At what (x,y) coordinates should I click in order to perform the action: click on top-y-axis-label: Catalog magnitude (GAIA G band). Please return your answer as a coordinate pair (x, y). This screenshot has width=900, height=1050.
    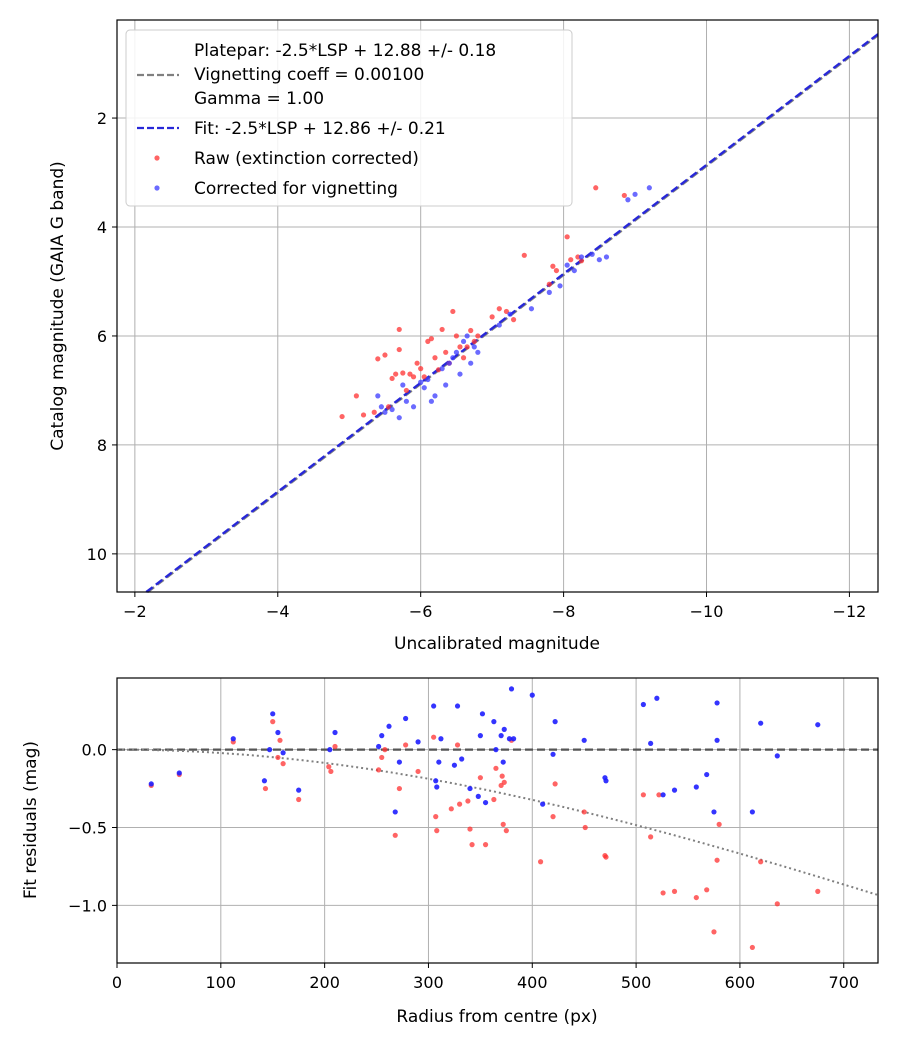
    Looking at the image, I should click on (58, 306).